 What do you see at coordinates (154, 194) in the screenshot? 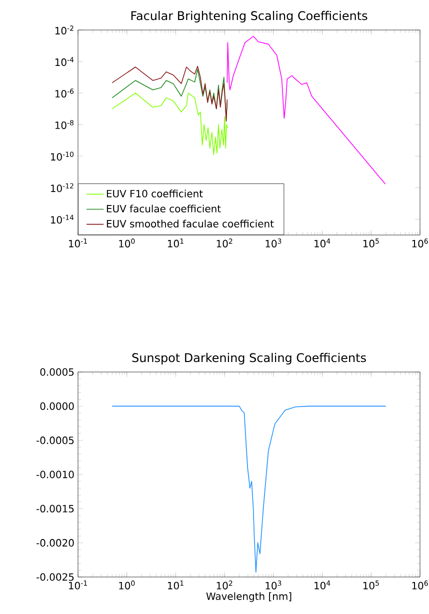
I see `legend-label: EUV F10 coefficient` at bounding box center [154, 194].